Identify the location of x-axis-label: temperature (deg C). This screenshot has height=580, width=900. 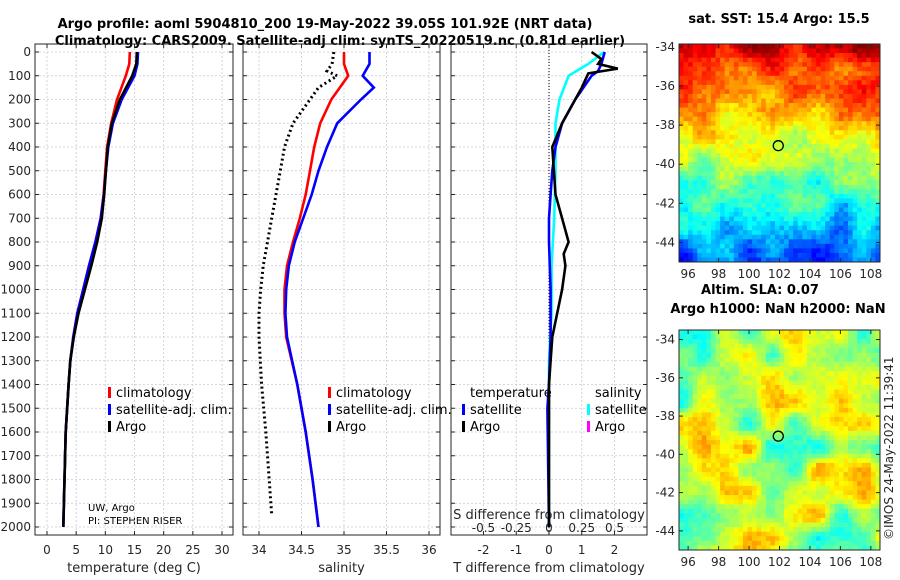
(134, 568).